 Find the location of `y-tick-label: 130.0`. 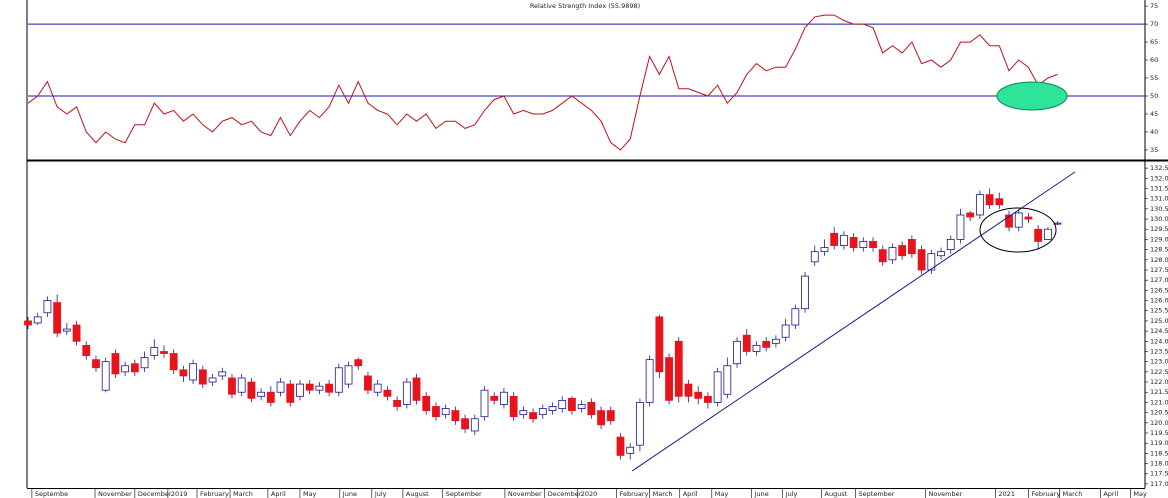

y-tick-label: 130.0 is located at coordinates (1159, 219).